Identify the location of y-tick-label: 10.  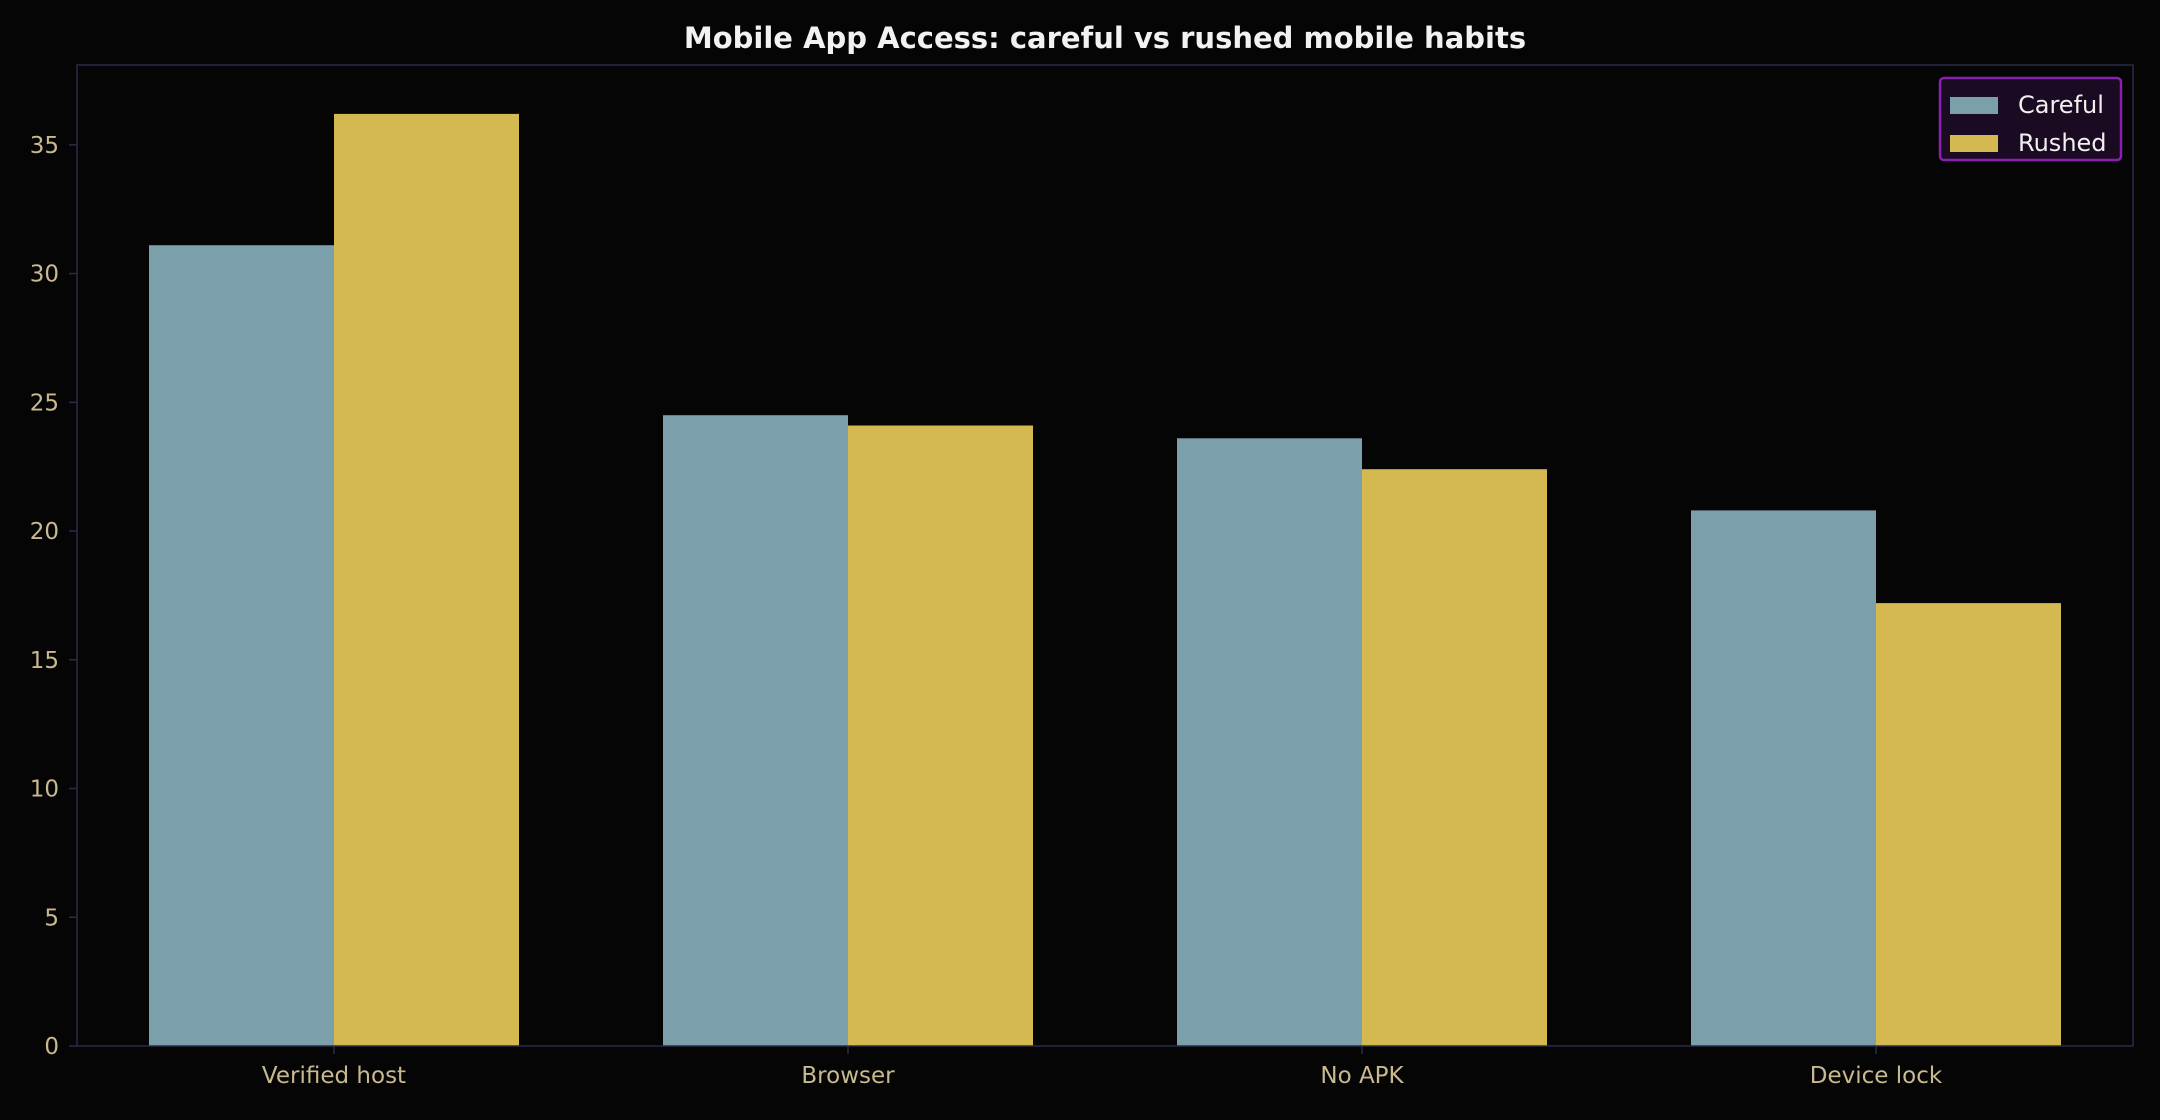
(44, 790).